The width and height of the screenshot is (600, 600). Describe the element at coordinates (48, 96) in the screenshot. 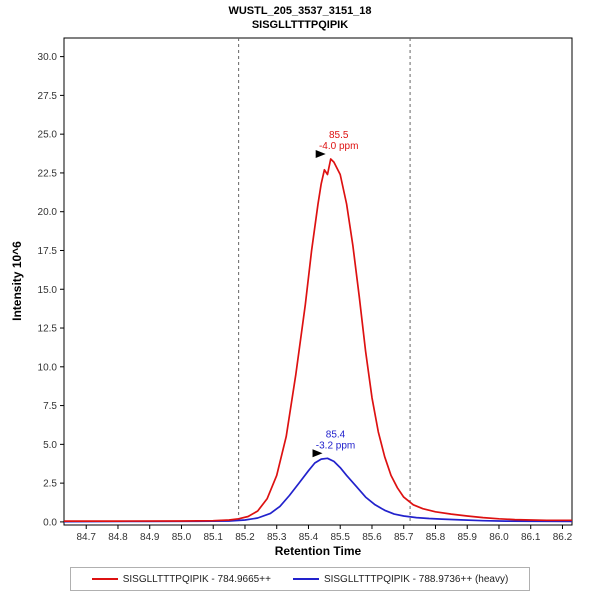

I see `y-tick-label: 27.5` at that location.